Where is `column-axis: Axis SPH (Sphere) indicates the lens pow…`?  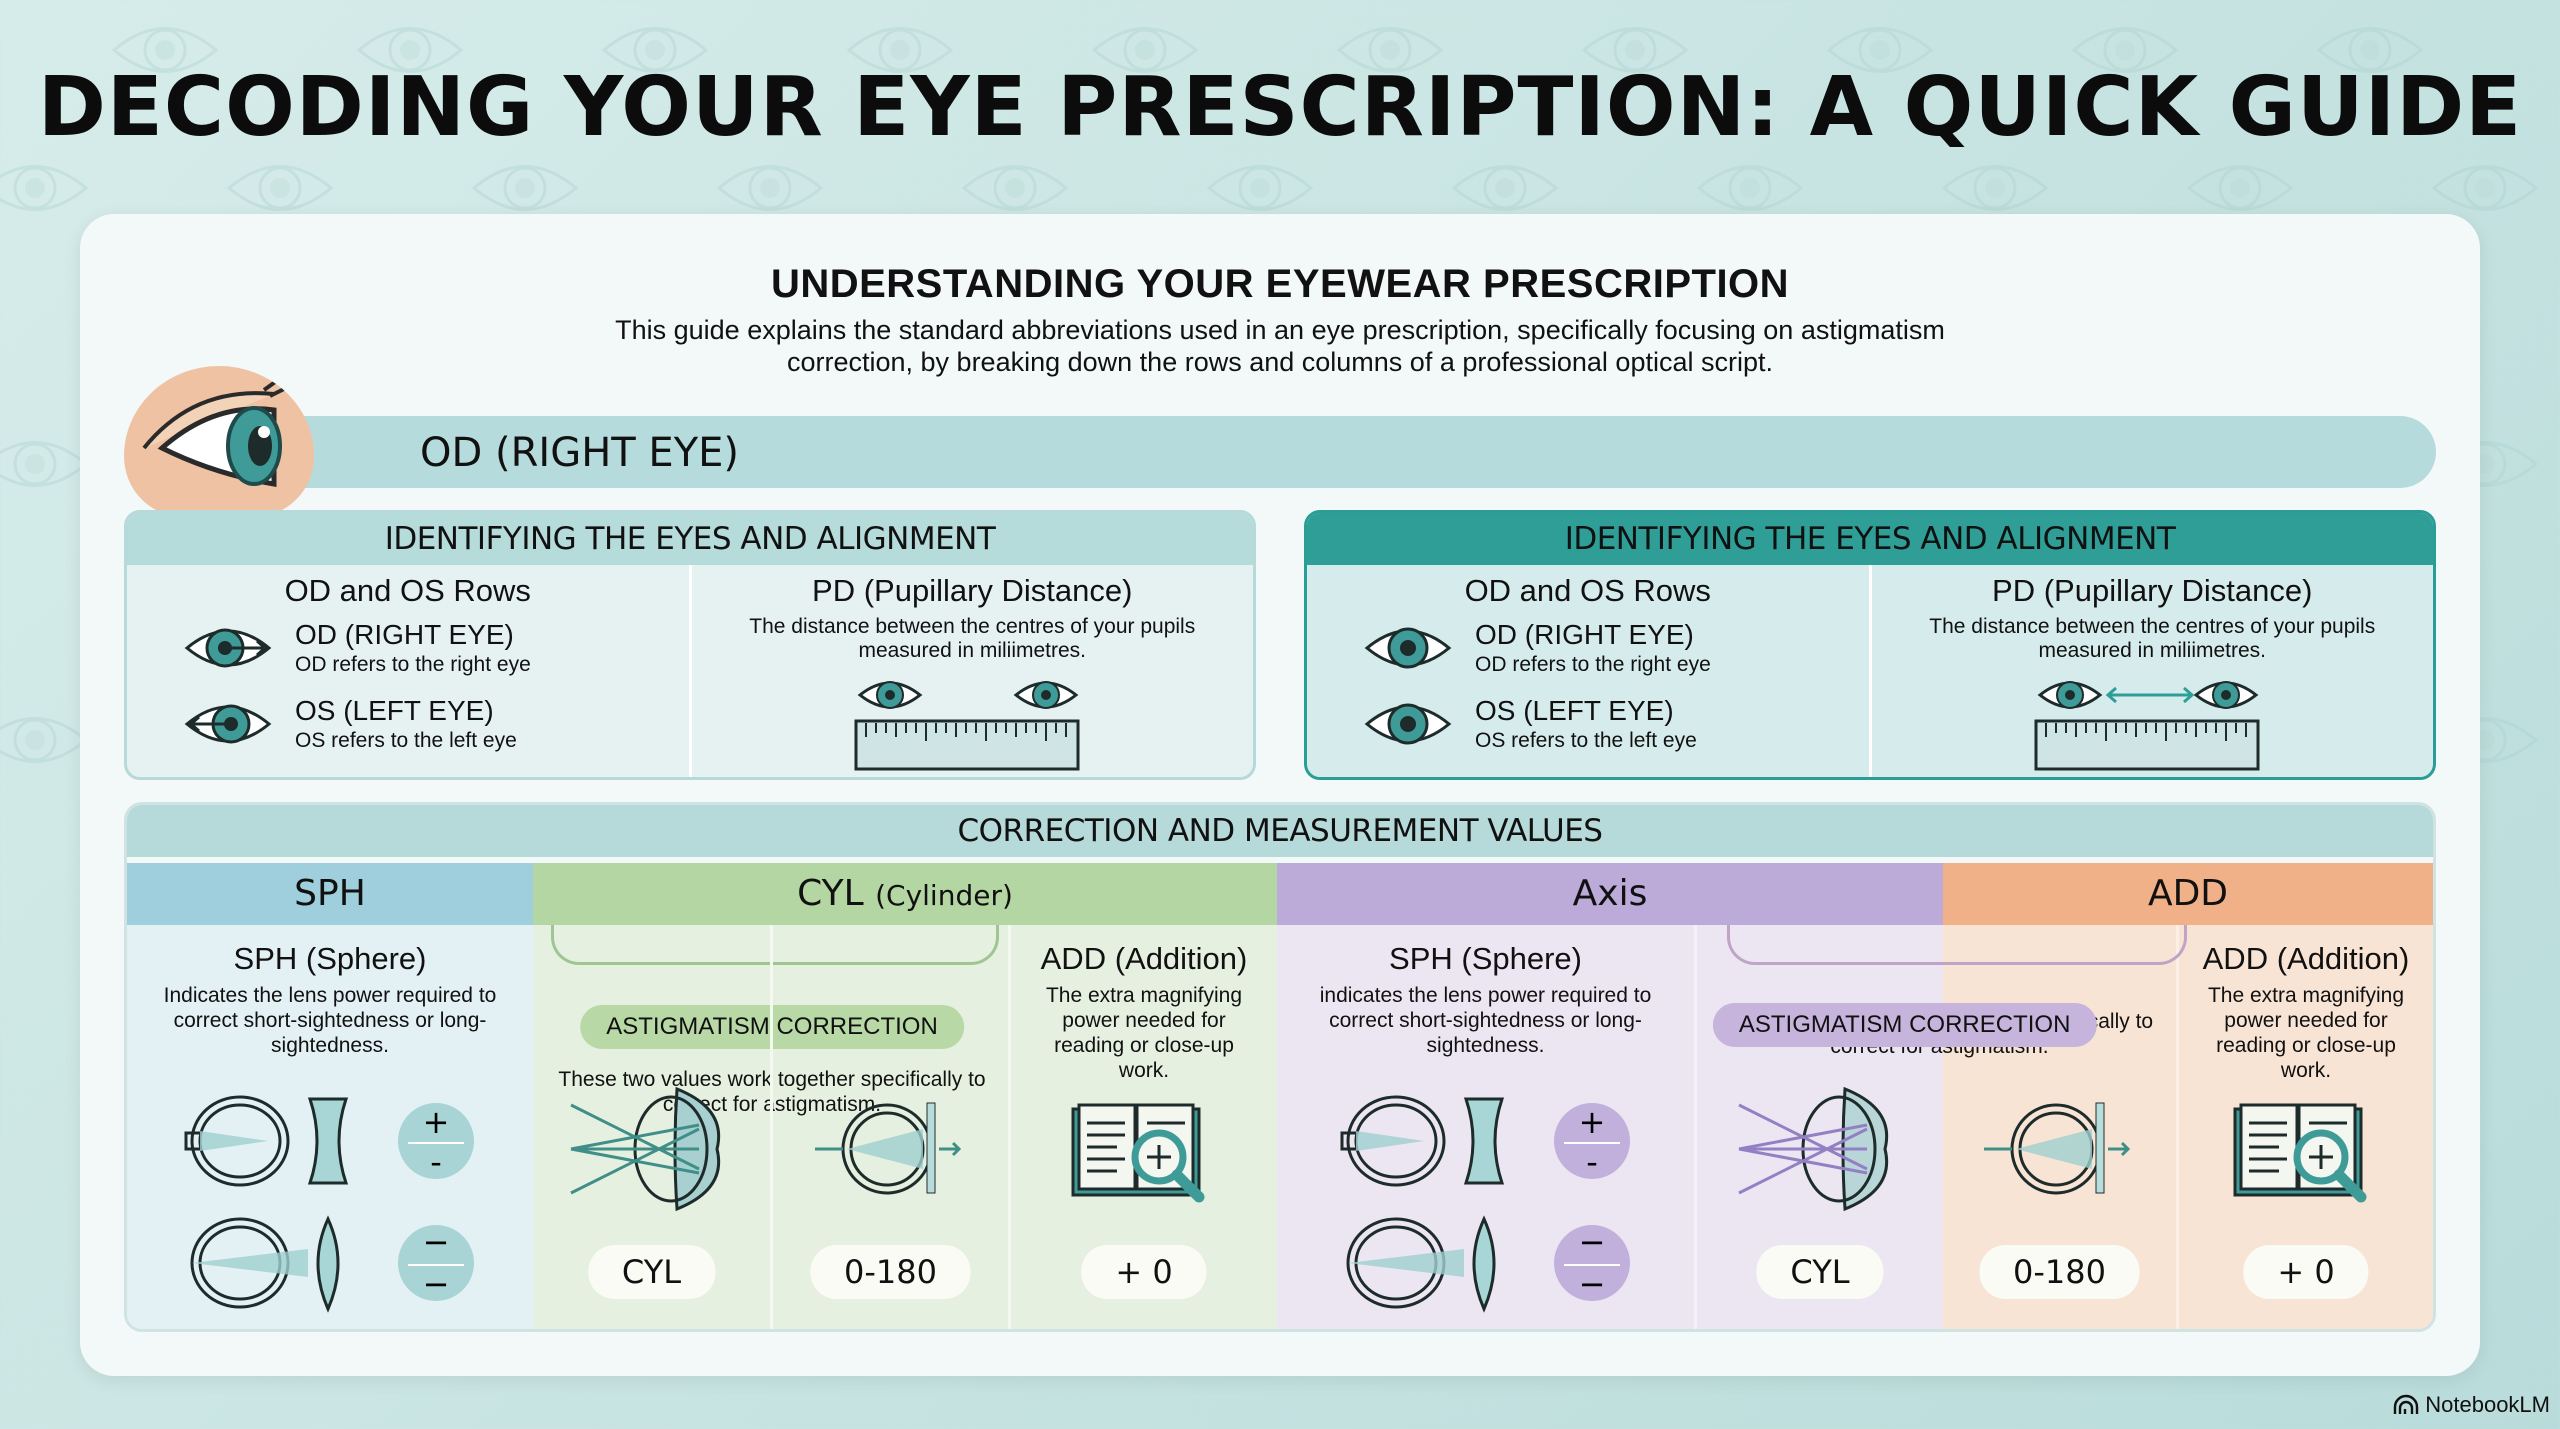 column-axis: Axis SPH (Sphere) indicates the lens pow… is located at coordinates (1732, 1096).